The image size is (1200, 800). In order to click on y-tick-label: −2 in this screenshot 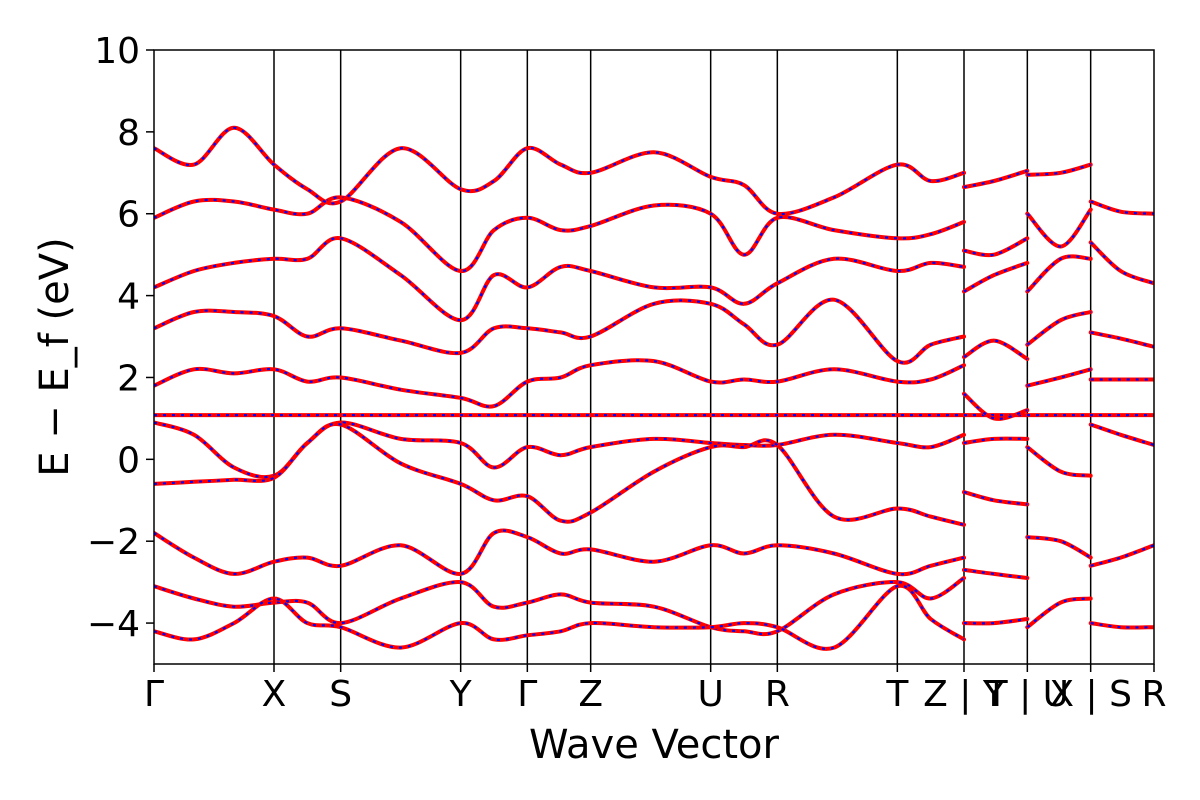, I will do `click(113, 542)`.